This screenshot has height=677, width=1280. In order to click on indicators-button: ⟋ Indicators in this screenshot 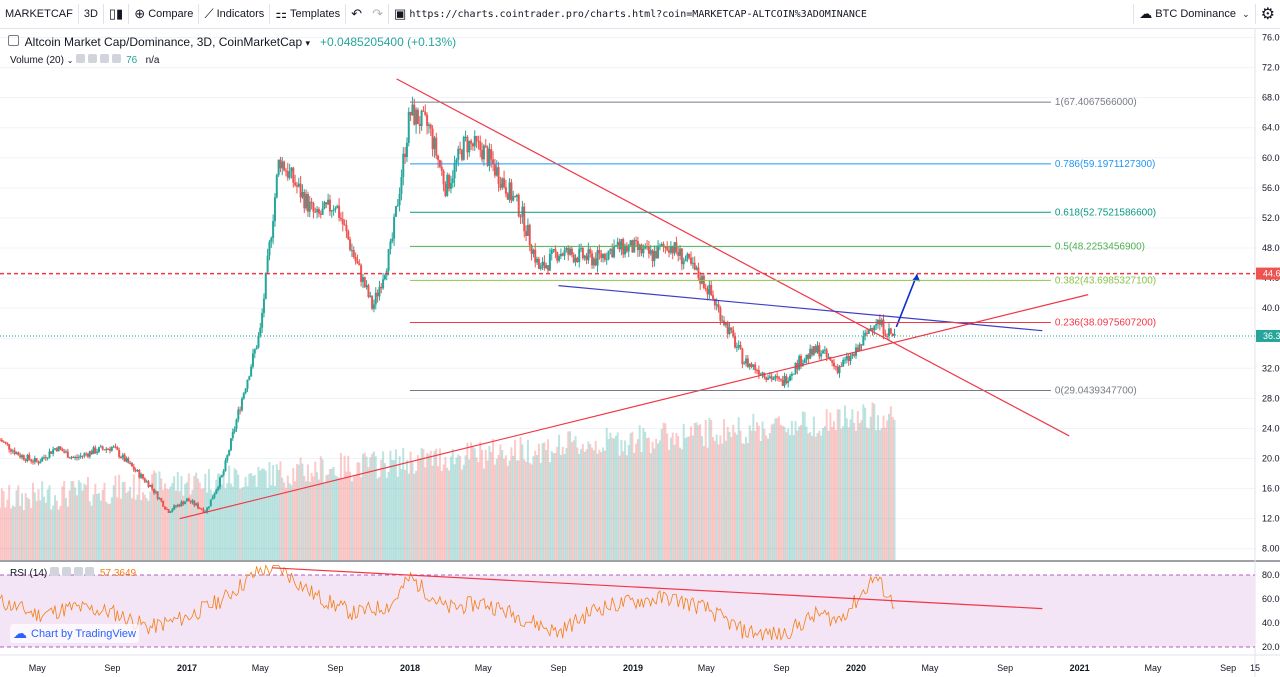, I will do `click(234, 14)`.